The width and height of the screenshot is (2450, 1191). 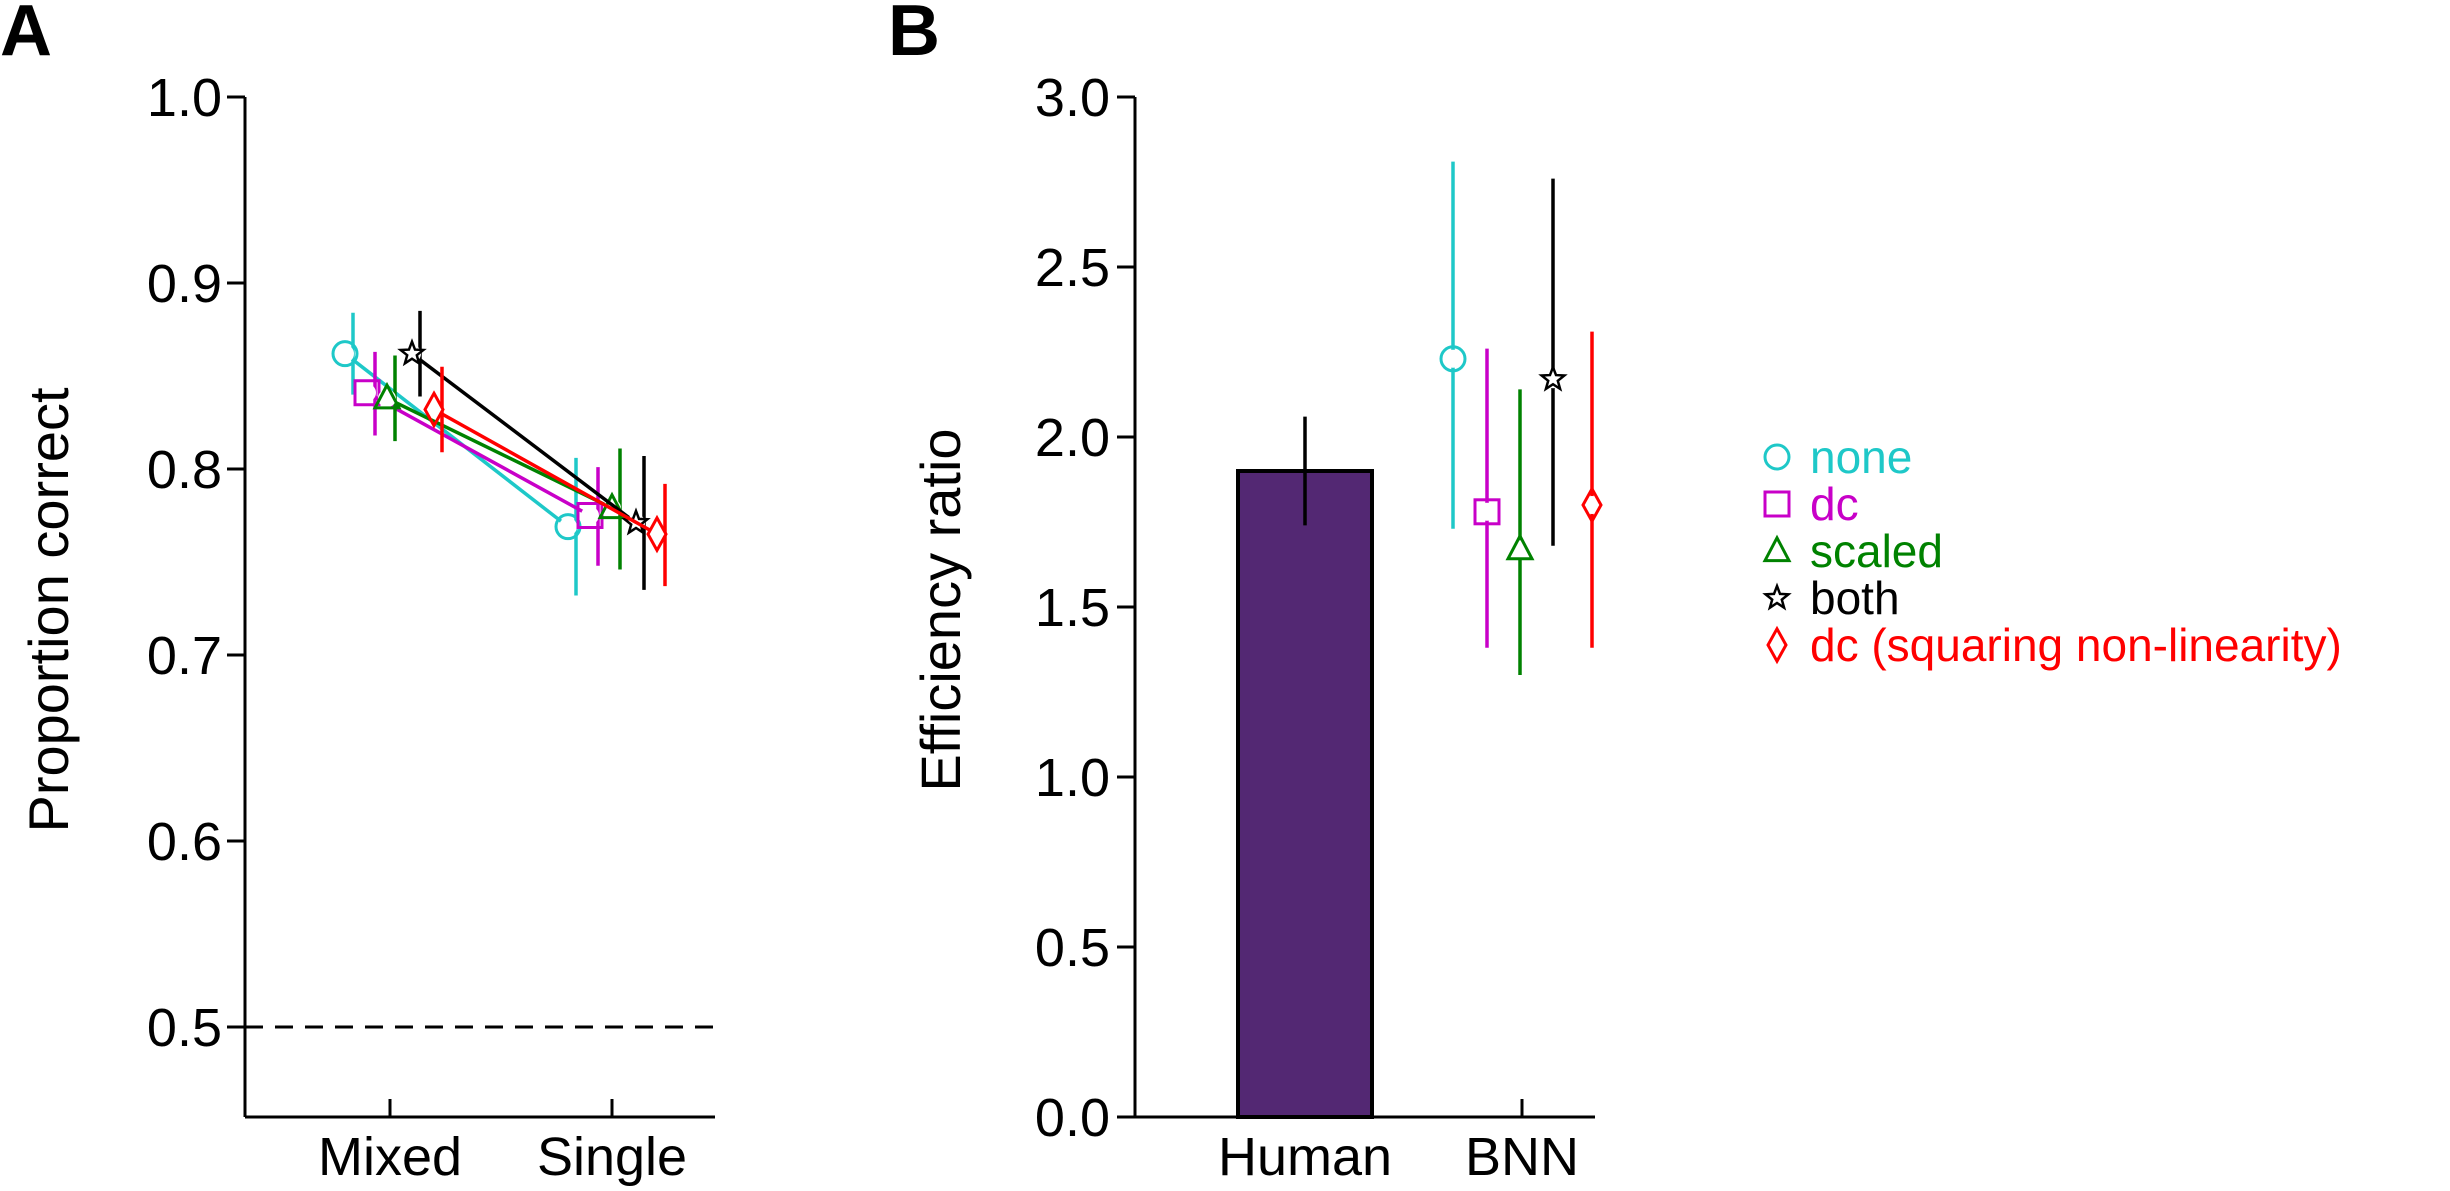 What do you see at coordinates (48, 610) in the screenshot?
I see `panel-a-y-axis-label: Proportion correct` at bounding box center [48, 610].